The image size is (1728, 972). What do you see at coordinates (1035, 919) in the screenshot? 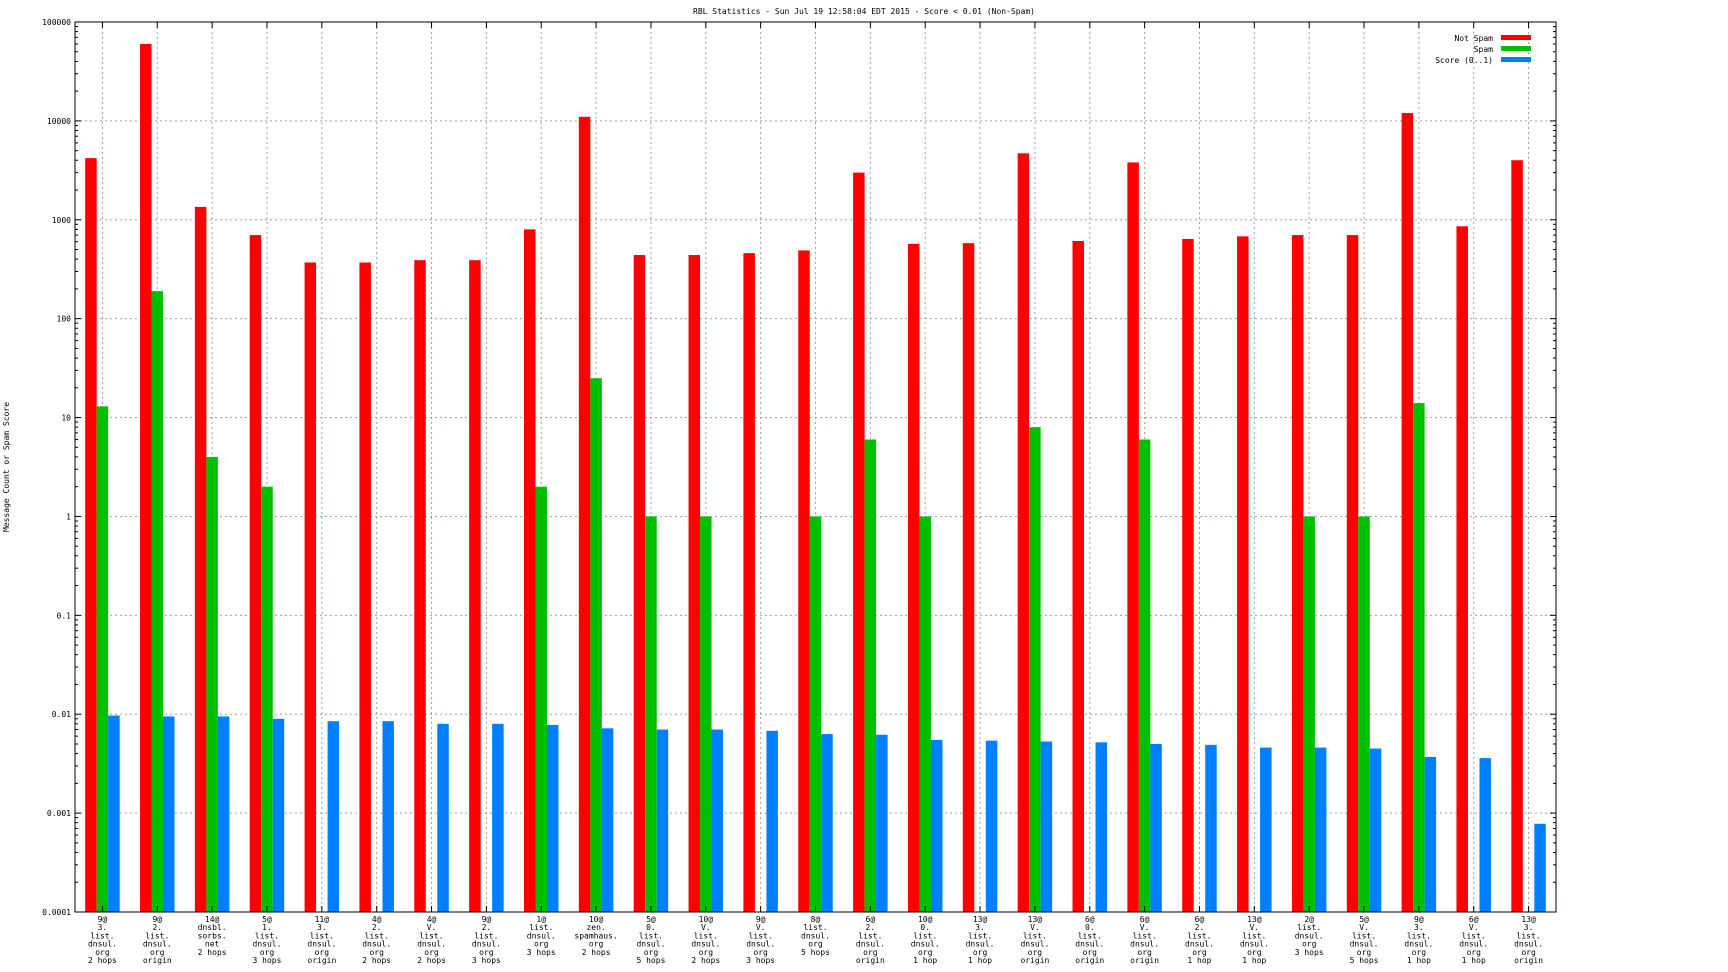
I see `x-tick-label-line: 13@` at bounding box center [1035, 919].